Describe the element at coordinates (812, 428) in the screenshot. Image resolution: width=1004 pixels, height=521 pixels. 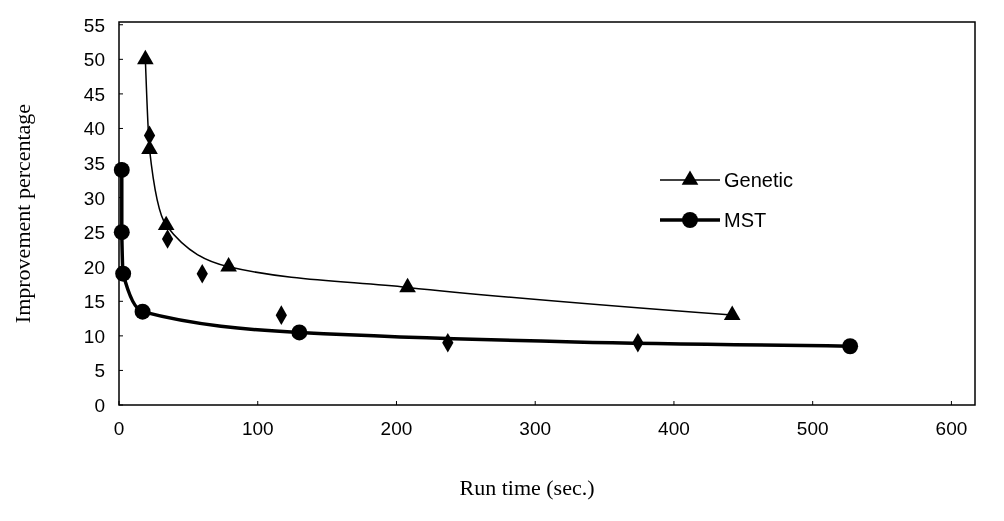
I see `x-tick-label: 500` at that location.